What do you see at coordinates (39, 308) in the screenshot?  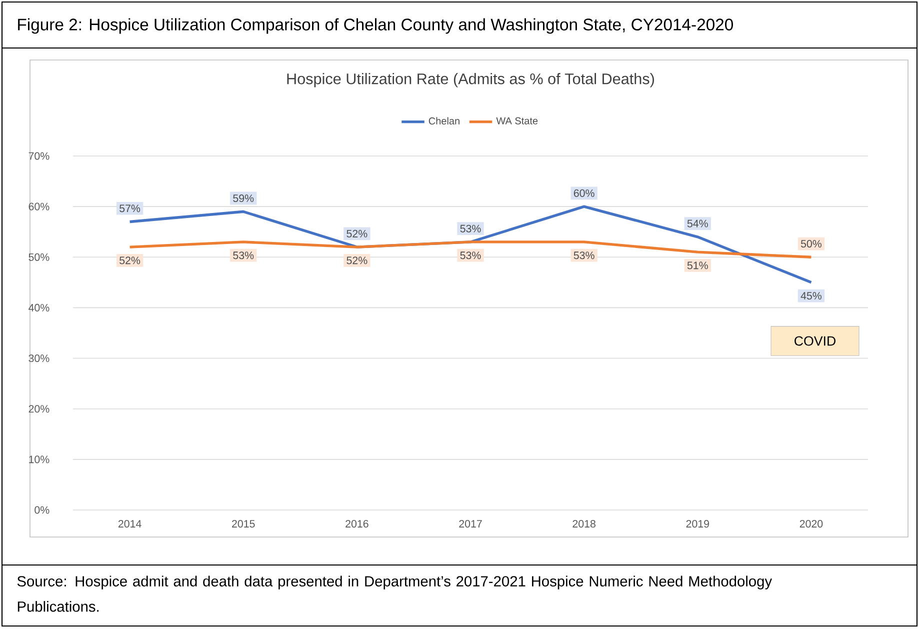 I see `y-tick-label: 40%` at bounding box center [39, 308].